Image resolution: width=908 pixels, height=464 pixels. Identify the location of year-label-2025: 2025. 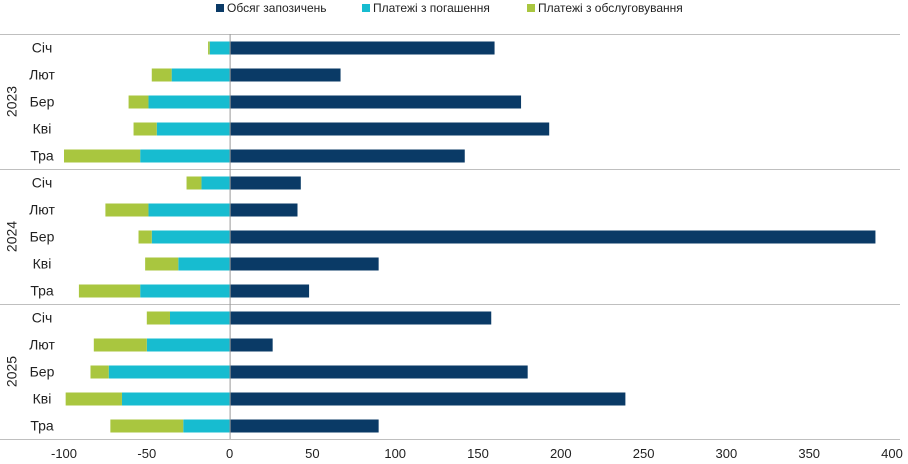
(12, 371).